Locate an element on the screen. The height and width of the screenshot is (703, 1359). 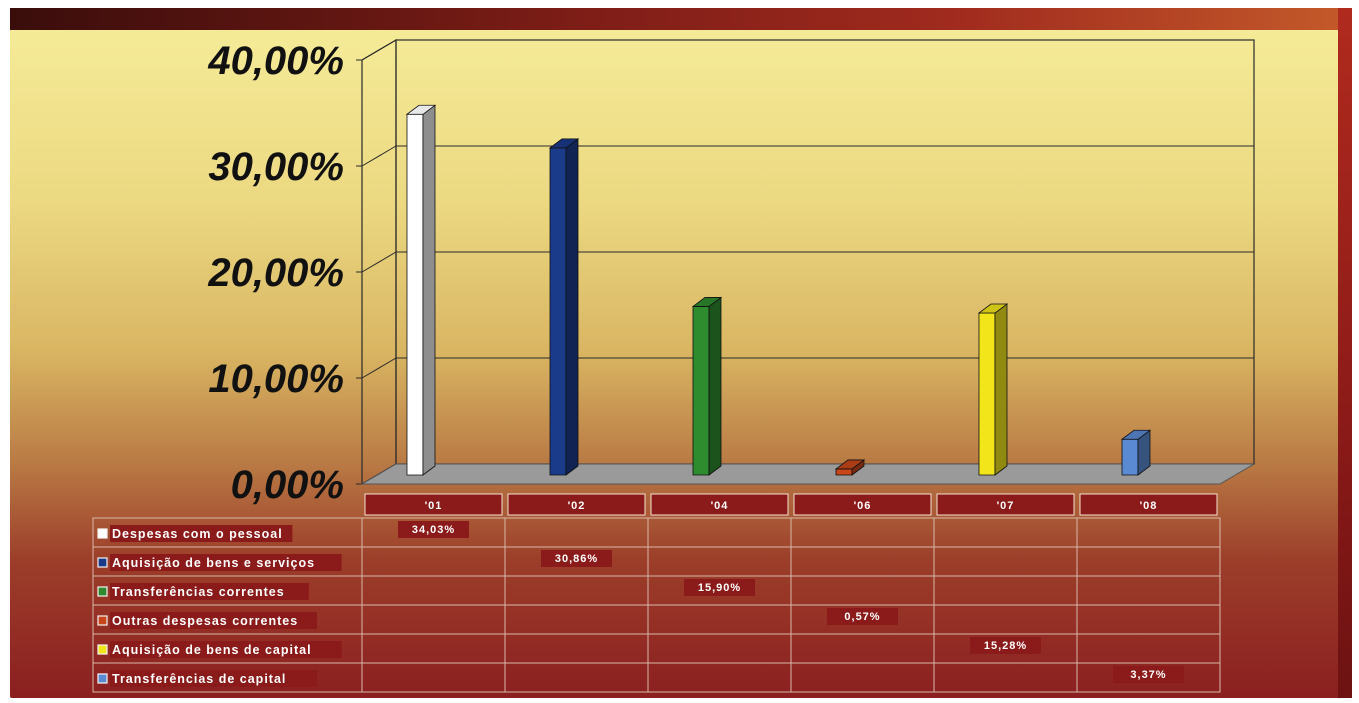
y-tick-label: 30,00% is located at coordinates (276, 167).